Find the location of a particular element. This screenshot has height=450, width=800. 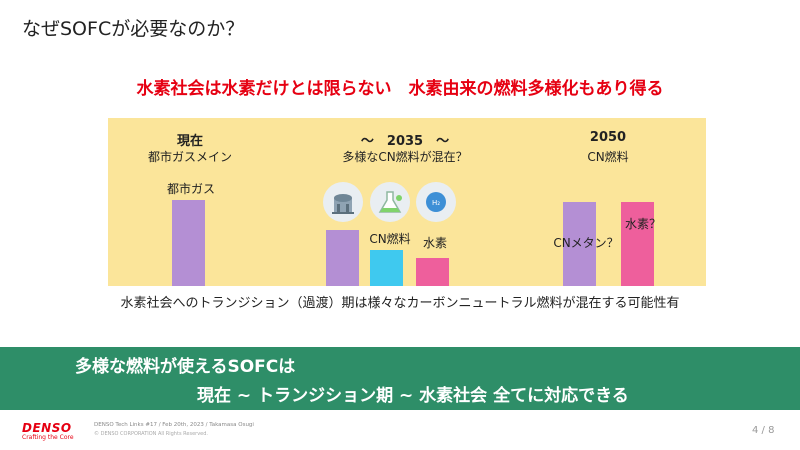

factory-icon is located at coordinates (343, 202).